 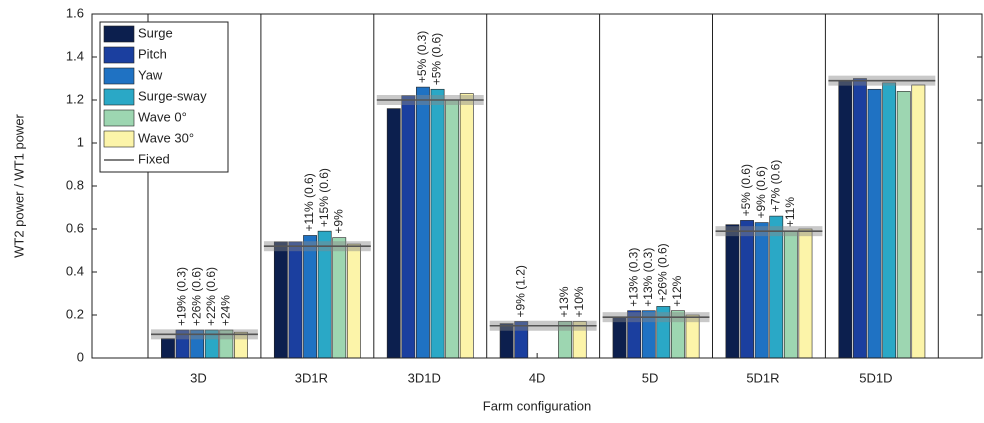 I want to click on y-tick-label: 1.4, so click(x=75, y=55).